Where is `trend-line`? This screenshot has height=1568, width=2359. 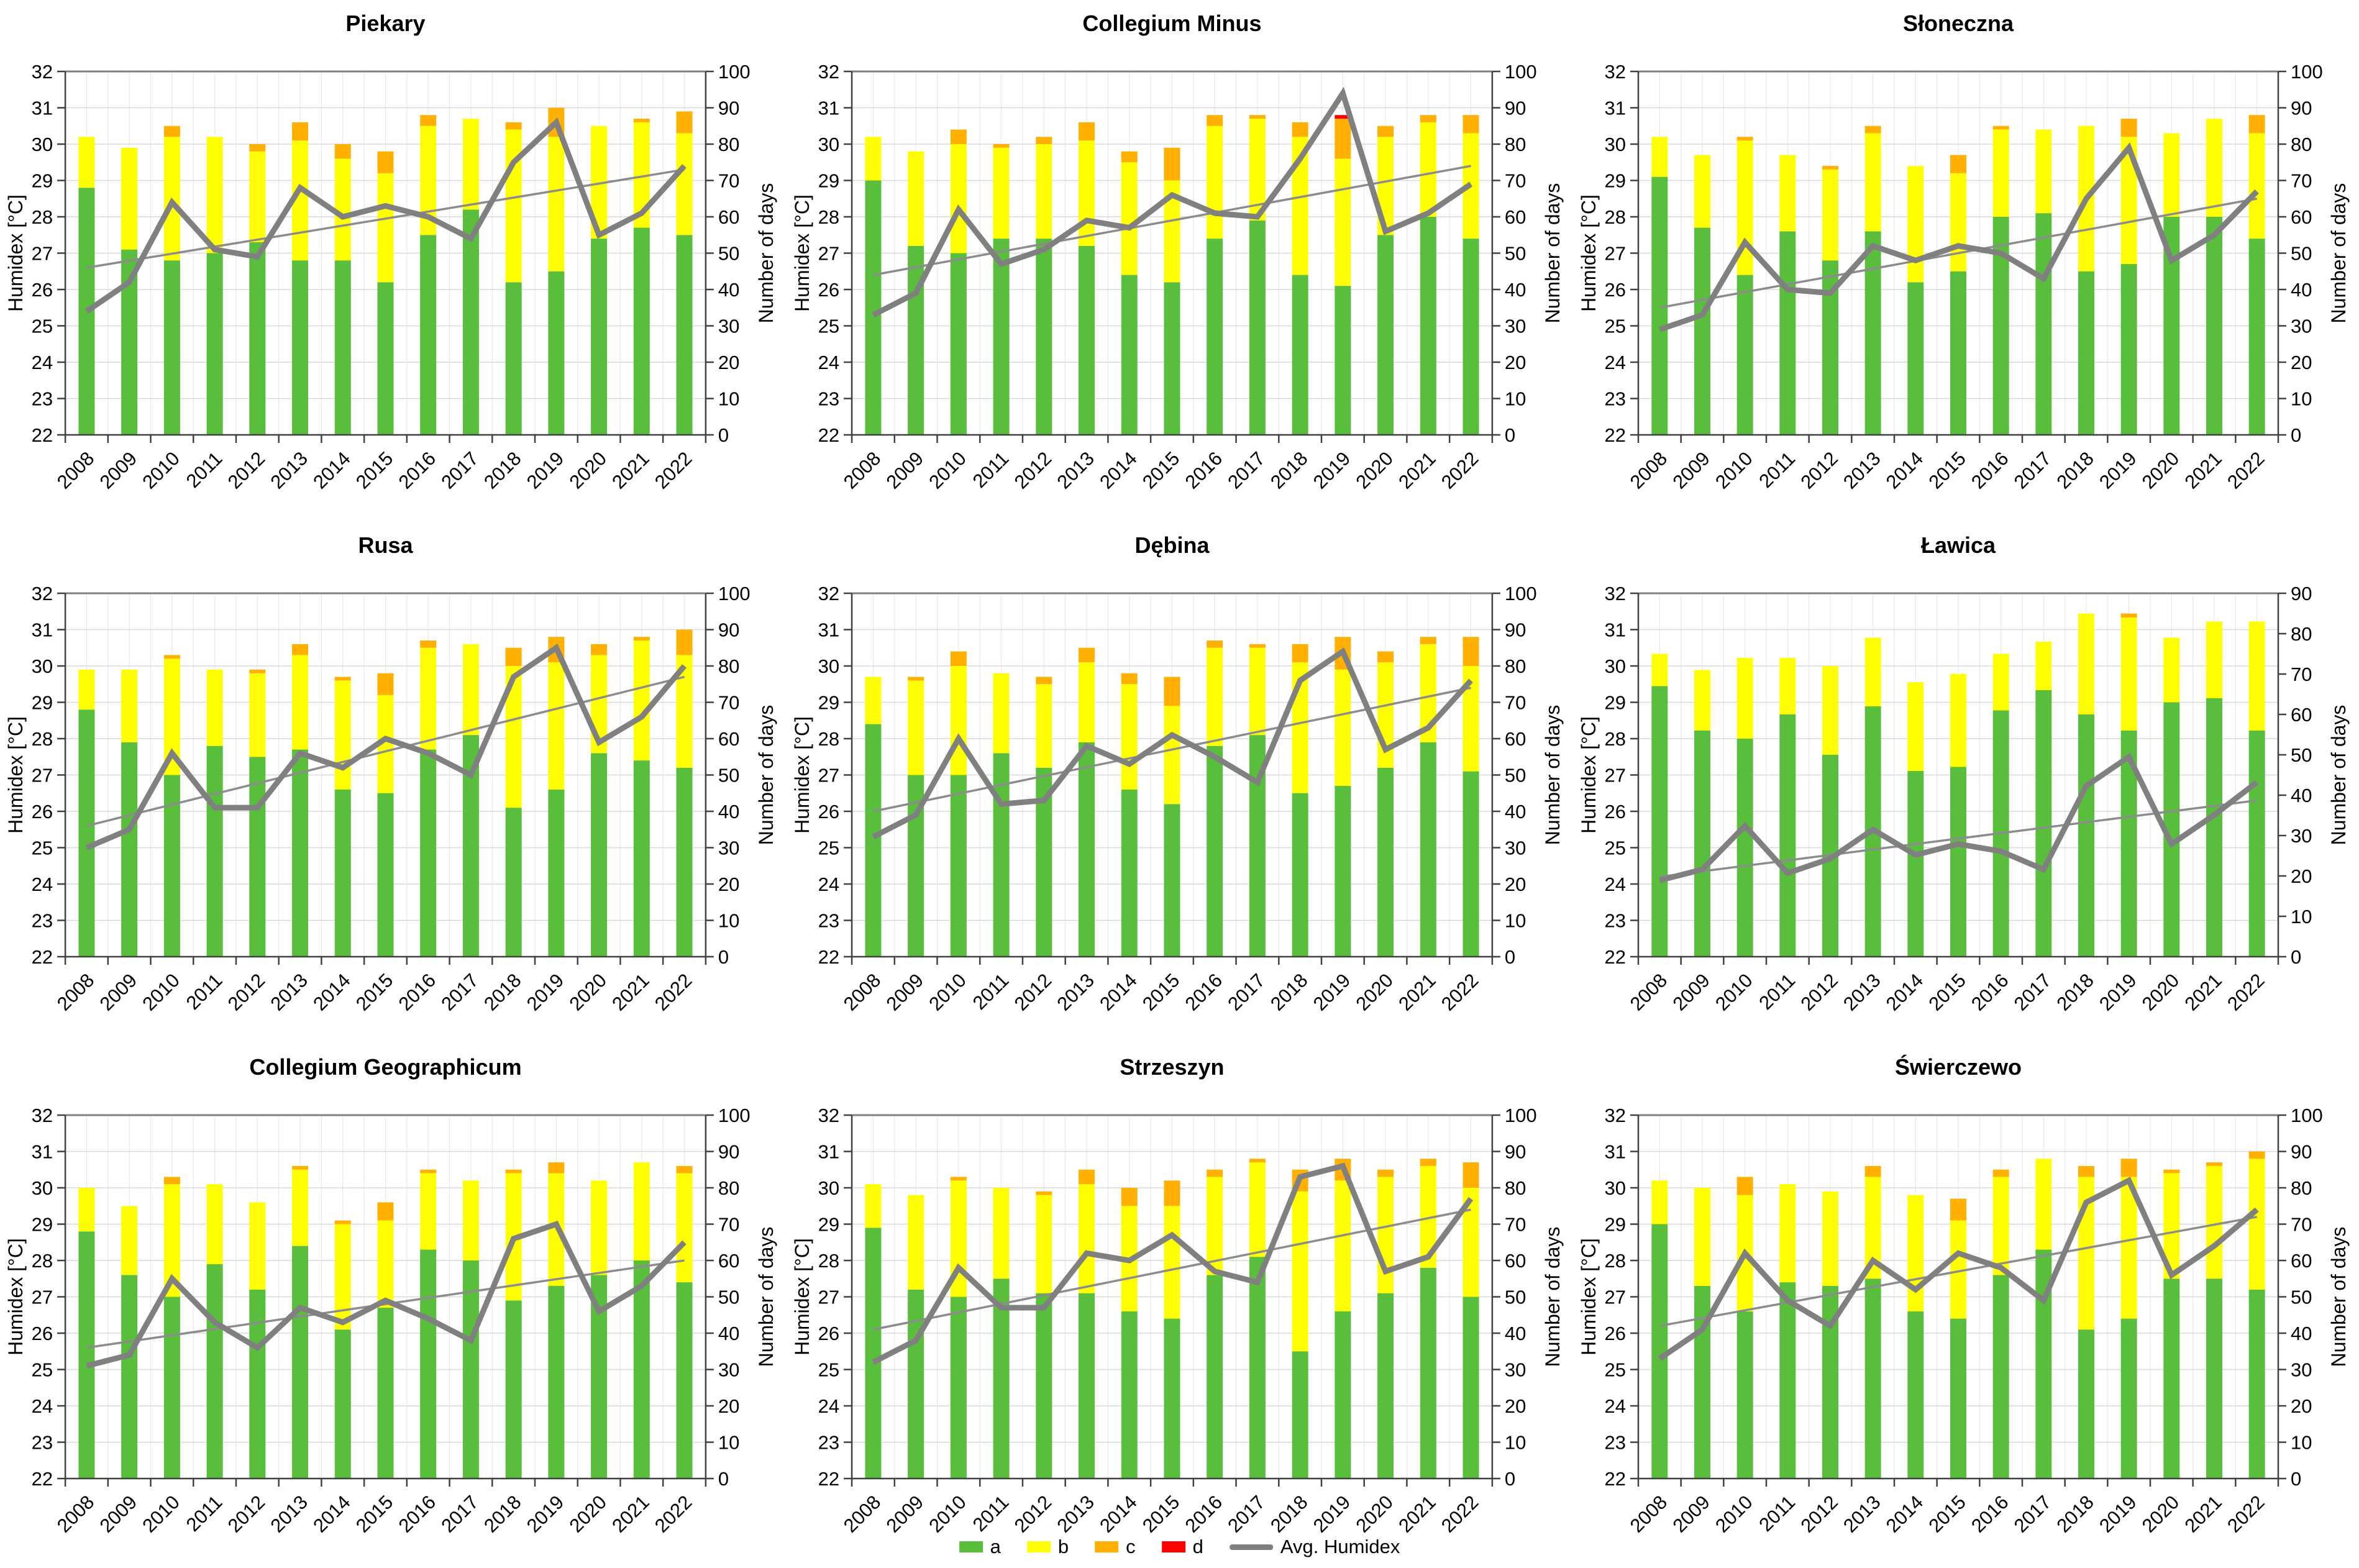
trend-line is located at coordinates (385, 218).